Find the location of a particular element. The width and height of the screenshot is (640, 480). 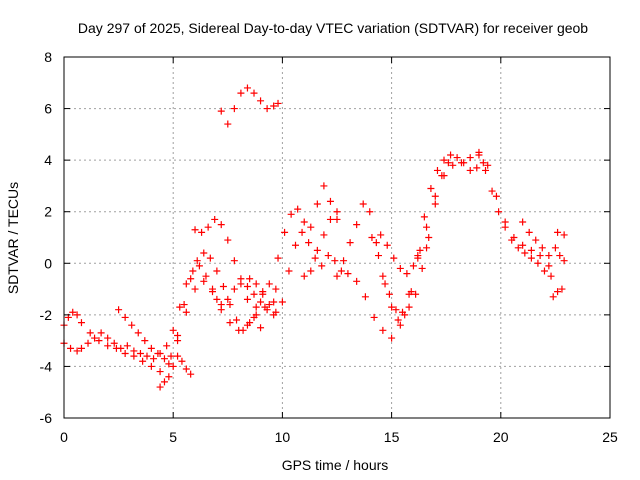

y-tick-label: 0 is located at coordinates (48, 263).